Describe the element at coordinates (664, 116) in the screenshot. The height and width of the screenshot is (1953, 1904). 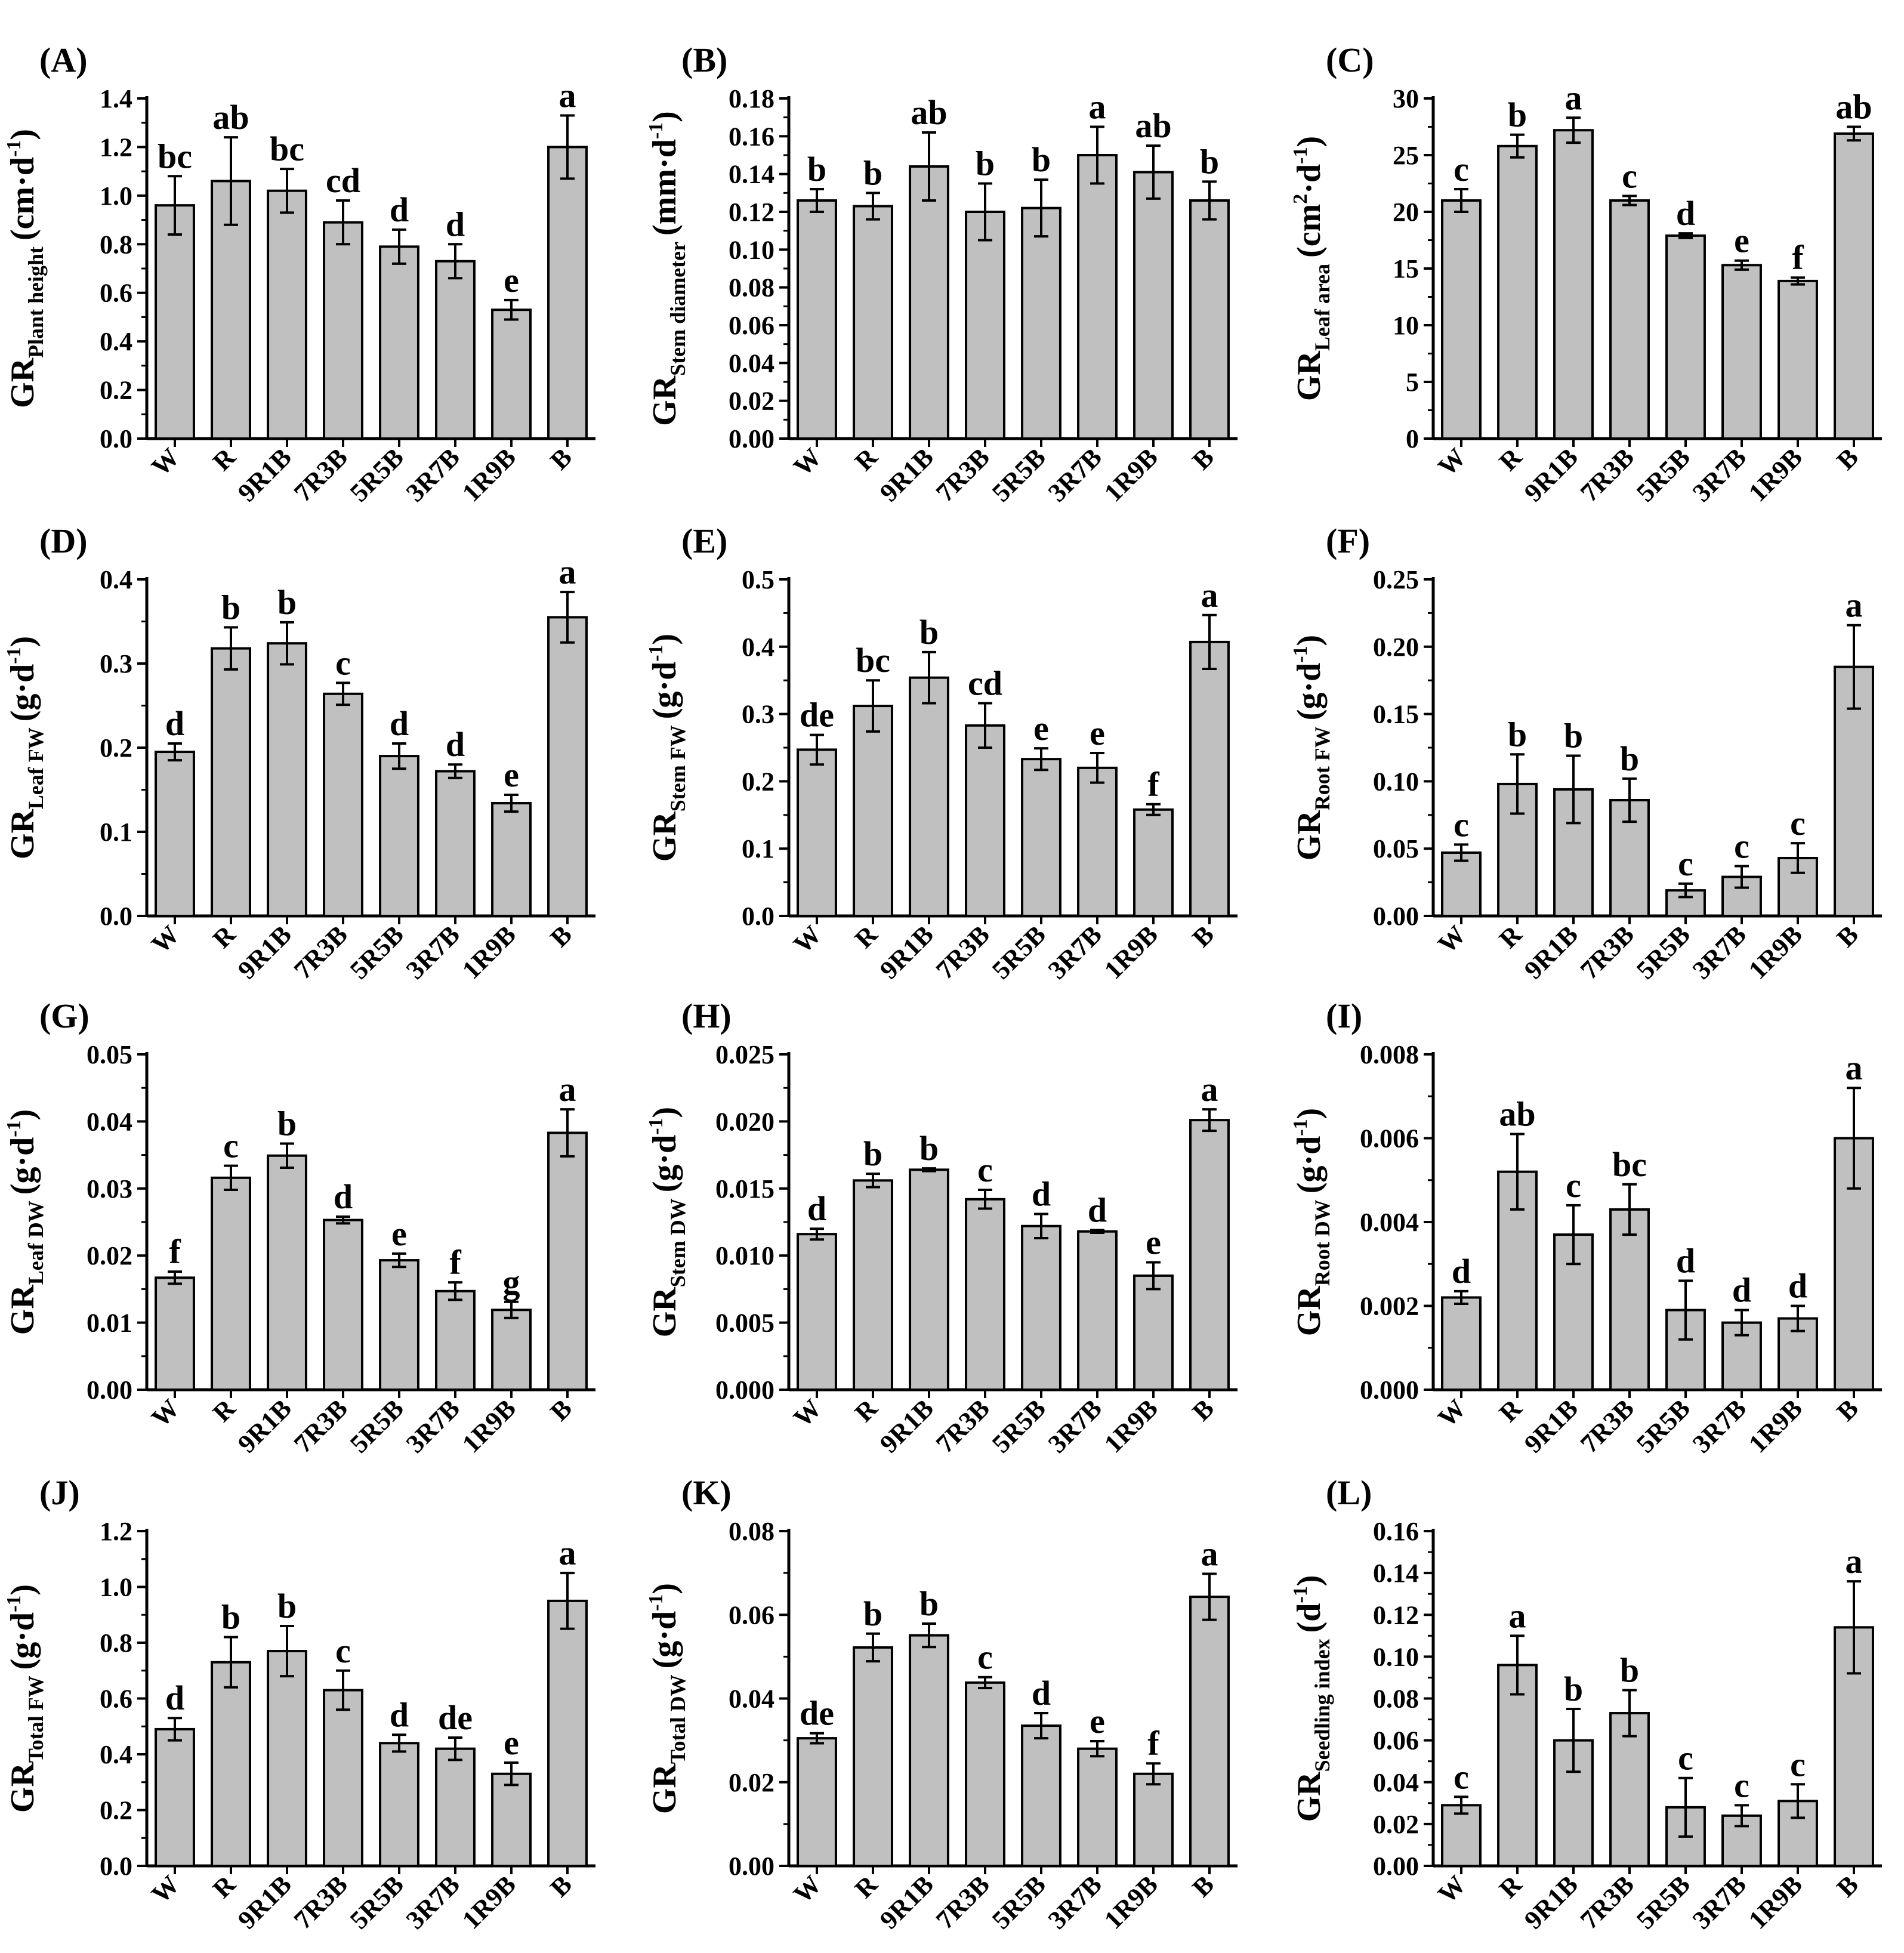
I see `y-axis-label-ylabel-close: )` at that location.